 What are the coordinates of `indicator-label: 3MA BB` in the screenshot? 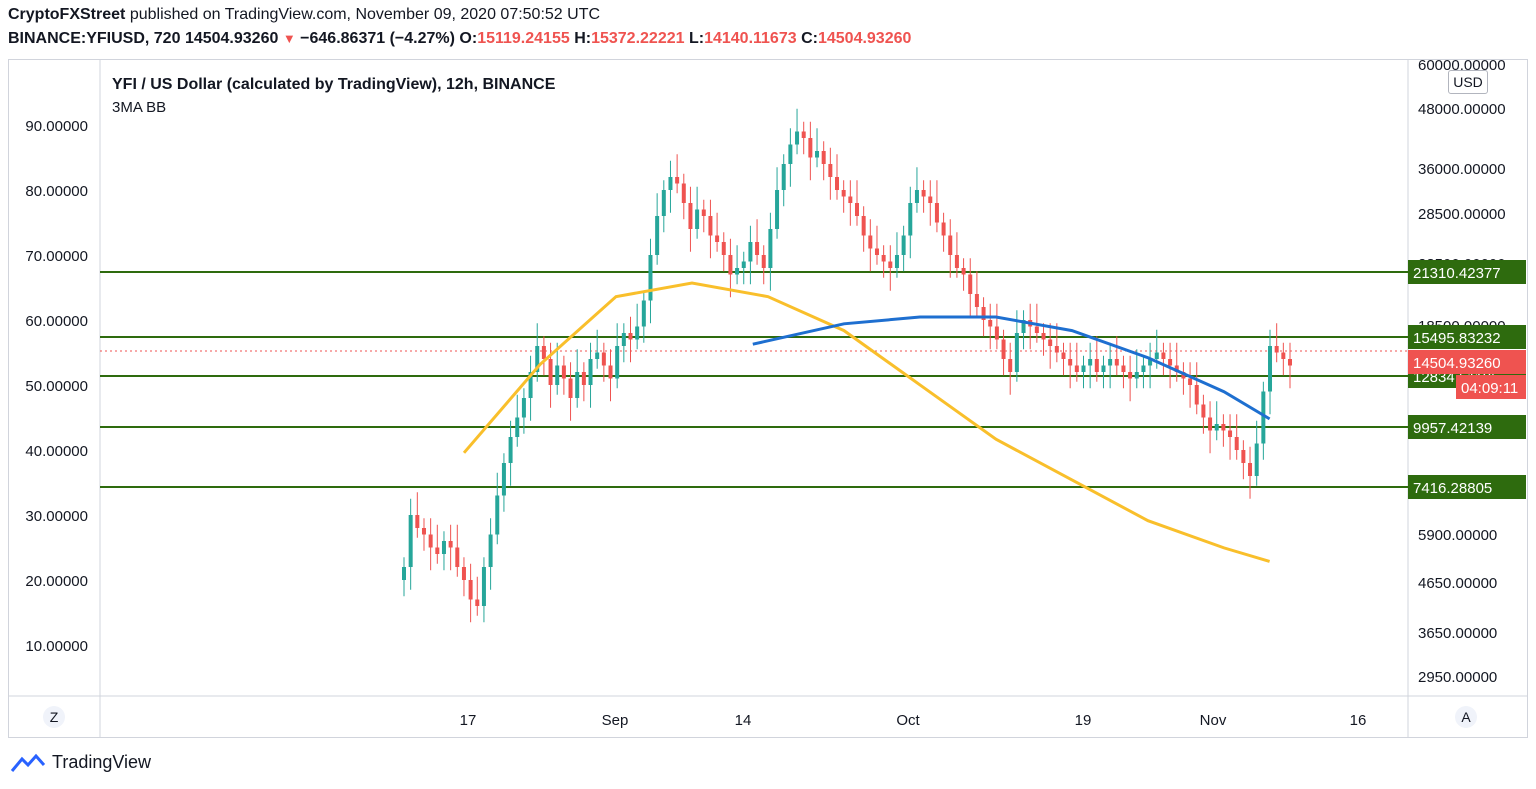 It's located at (139, 107).